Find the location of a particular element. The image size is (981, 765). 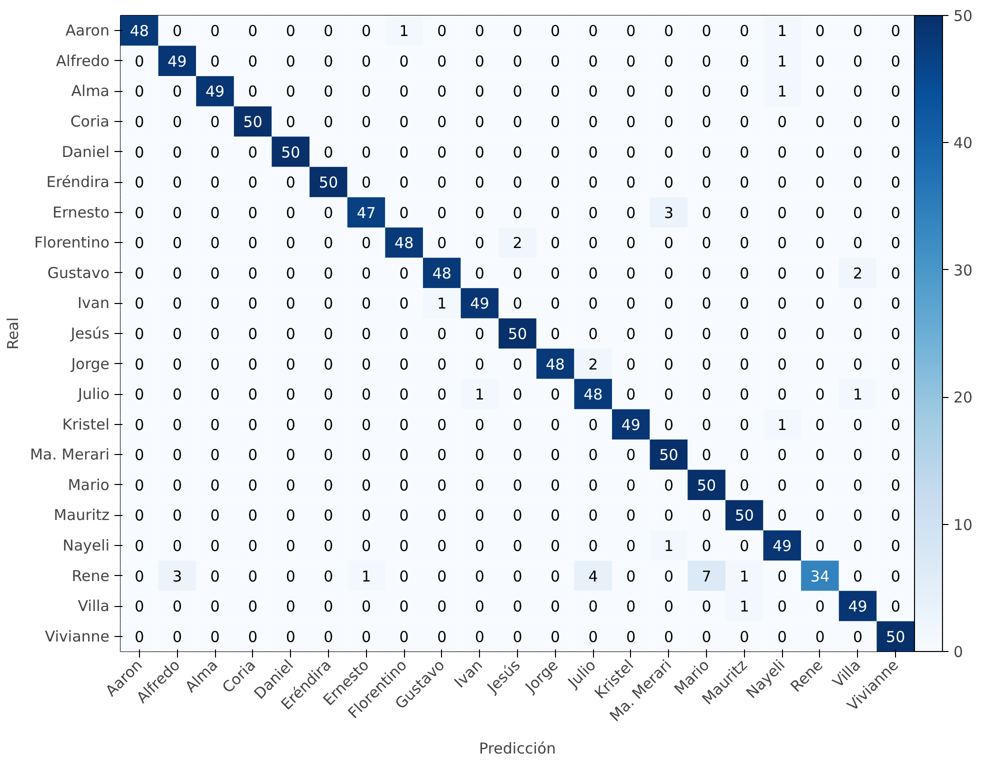

y-tick-label: Mauritz is located at coordinates (82, 515).